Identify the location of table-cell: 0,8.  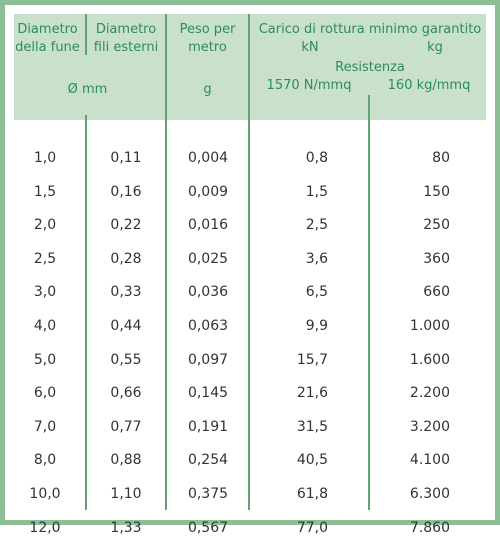
(316, 158).